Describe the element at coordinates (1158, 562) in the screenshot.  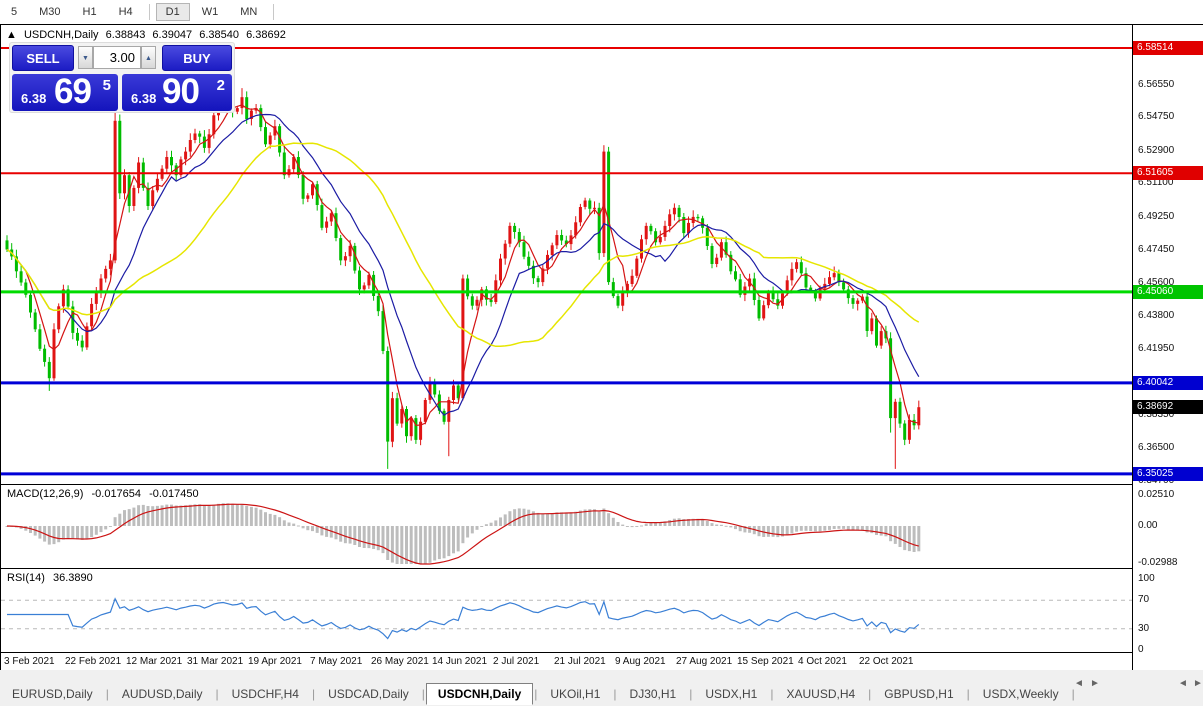
I see `macd-axis-tick: -0.02988` at that location.